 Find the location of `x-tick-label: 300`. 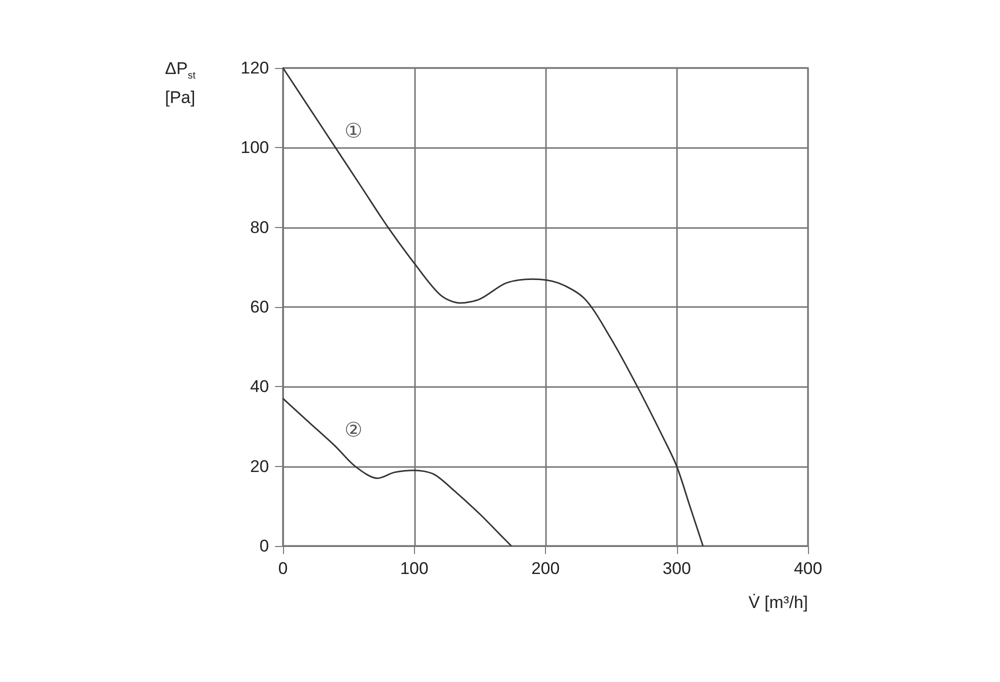

x-tick-label: 300 is located at coordinates (676, 568).